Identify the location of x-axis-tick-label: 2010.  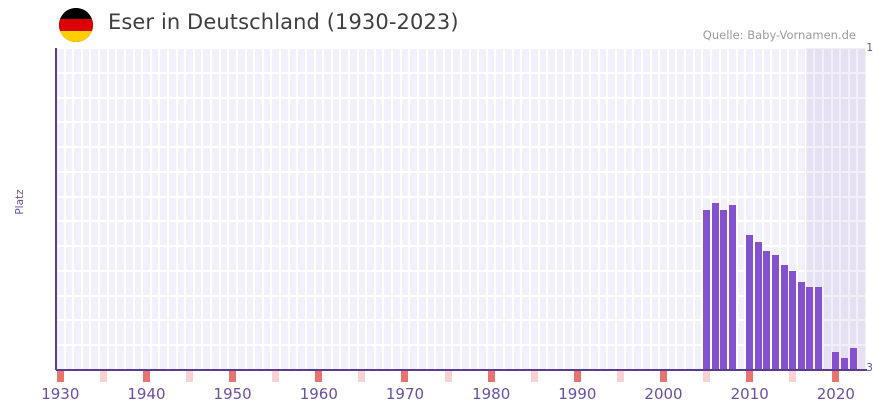
(749, 394).